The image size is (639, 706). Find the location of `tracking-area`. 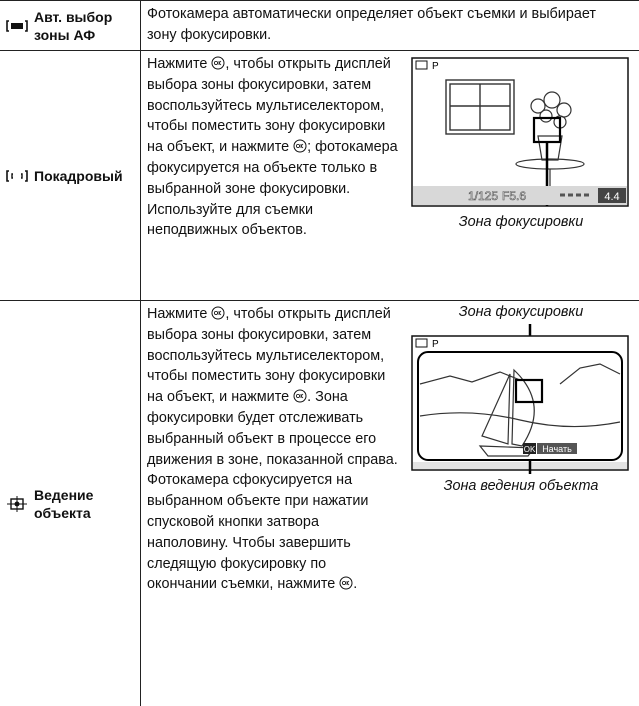

tracking-area is located at coordinates (520, 406).